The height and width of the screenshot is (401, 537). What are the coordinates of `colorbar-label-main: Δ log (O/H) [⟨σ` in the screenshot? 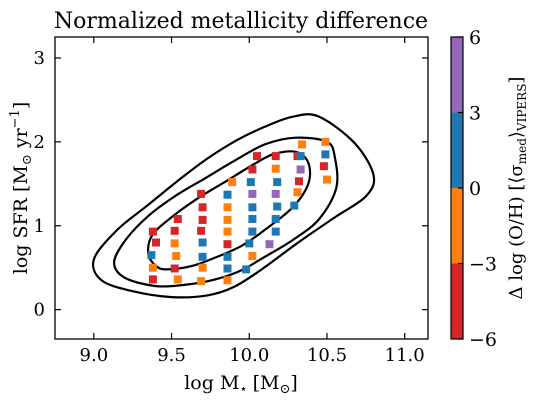 It's located at (516, 231).